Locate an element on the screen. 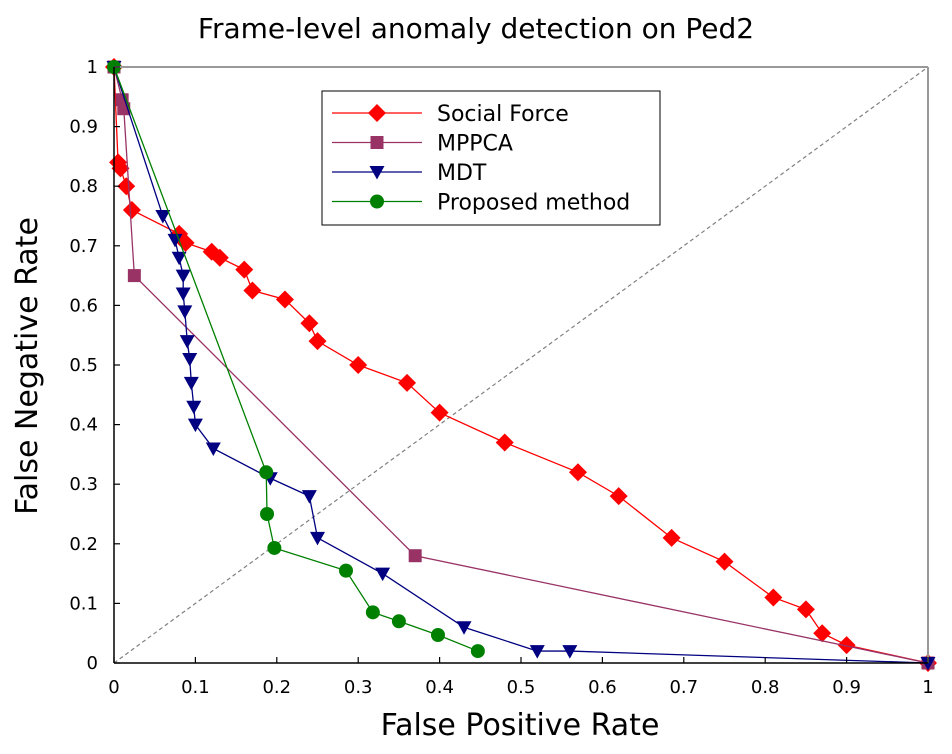  y-tick-label: 0.3 is located at coordinates (83, 484).